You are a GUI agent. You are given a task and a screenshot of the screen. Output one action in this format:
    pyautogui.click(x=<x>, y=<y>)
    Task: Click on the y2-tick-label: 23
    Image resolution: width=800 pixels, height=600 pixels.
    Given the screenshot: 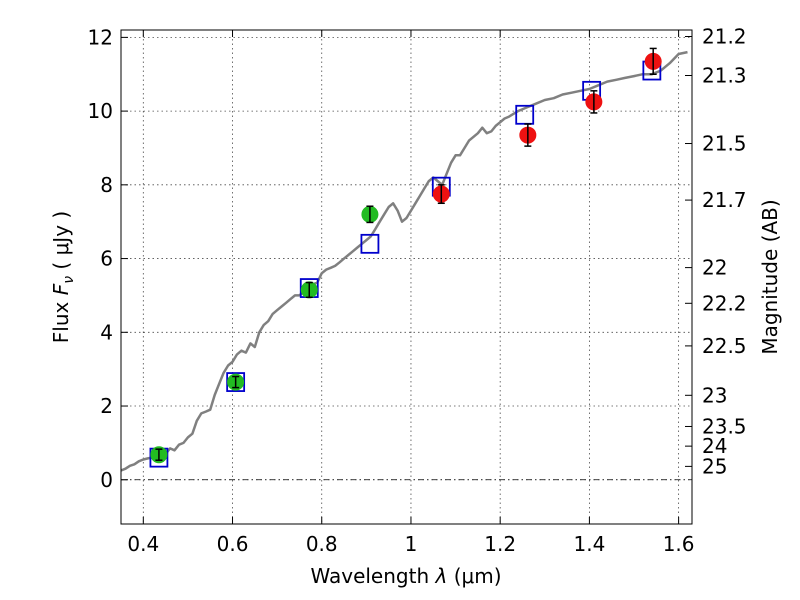 What is the action you would take?
    pyautogui.click(x=714, y=395)
    